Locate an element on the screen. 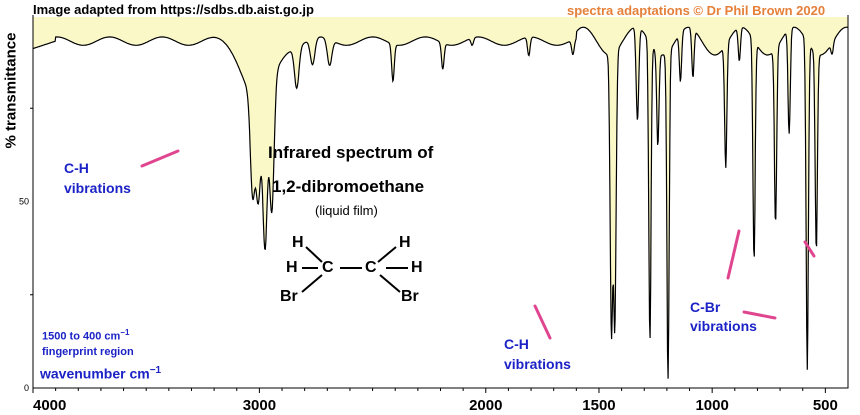  atom-h-3: H is located at coordinates (405, 242).